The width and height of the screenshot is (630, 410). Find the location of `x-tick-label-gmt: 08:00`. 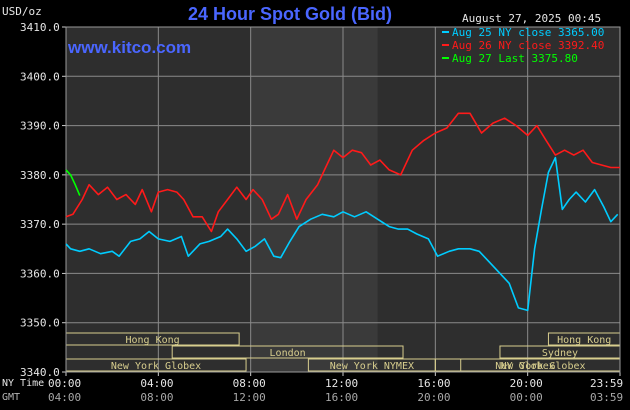

x-tick-label-gmt: 08:00 is located at coordinates (156, 397).